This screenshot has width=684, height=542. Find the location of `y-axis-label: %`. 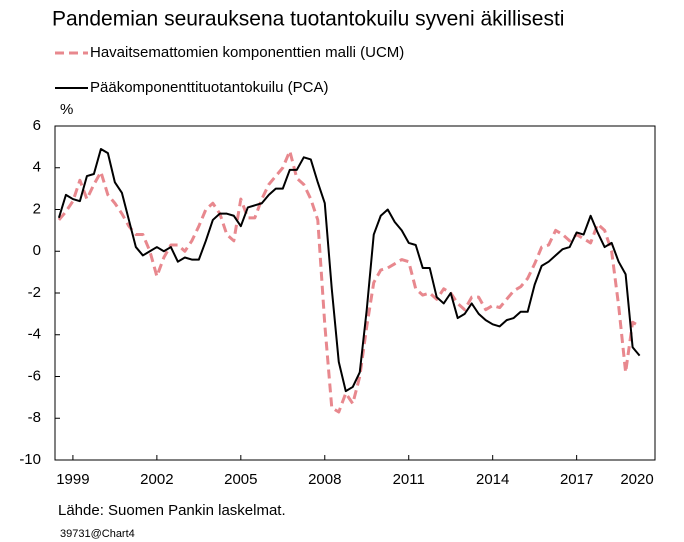

y-axis-label: % is located at coordinates (66, 109).